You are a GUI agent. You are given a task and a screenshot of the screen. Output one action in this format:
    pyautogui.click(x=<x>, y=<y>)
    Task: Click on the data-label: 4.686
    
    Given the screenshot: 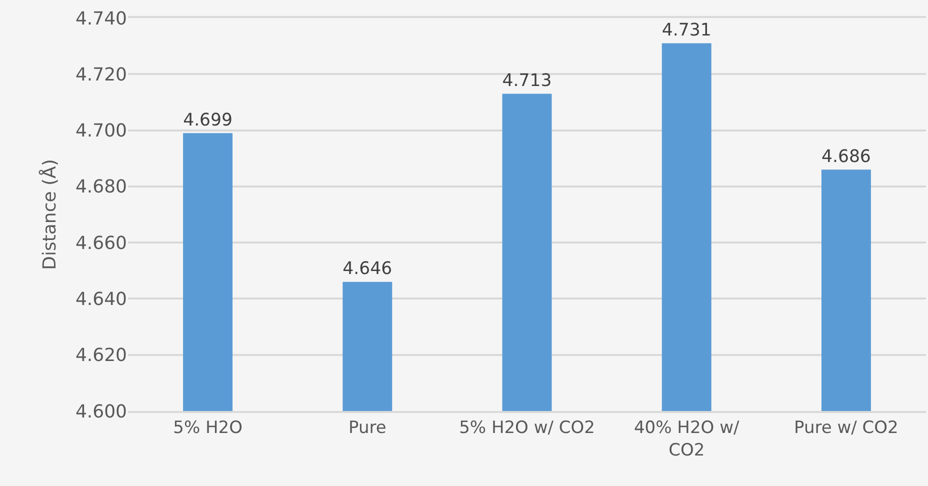 What is the action you would take?
    pyautogui.click(x=846, y=156)
    